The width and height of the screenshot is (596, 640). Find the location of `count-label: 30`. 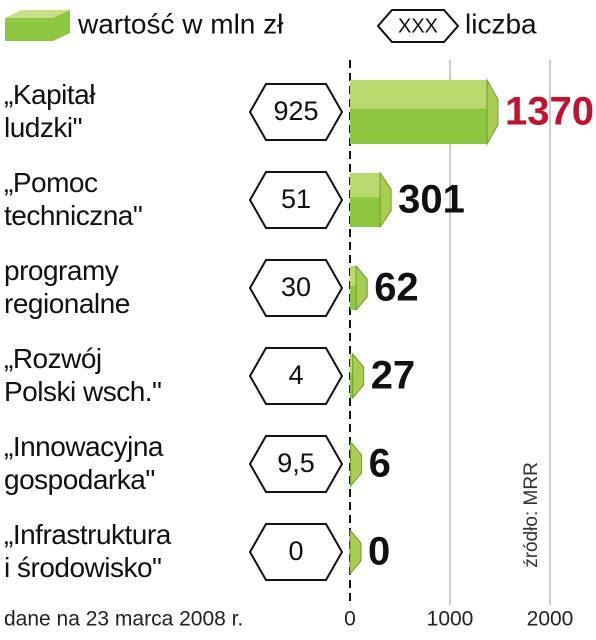

count-label: 30 is located at coordinates (296, 287).